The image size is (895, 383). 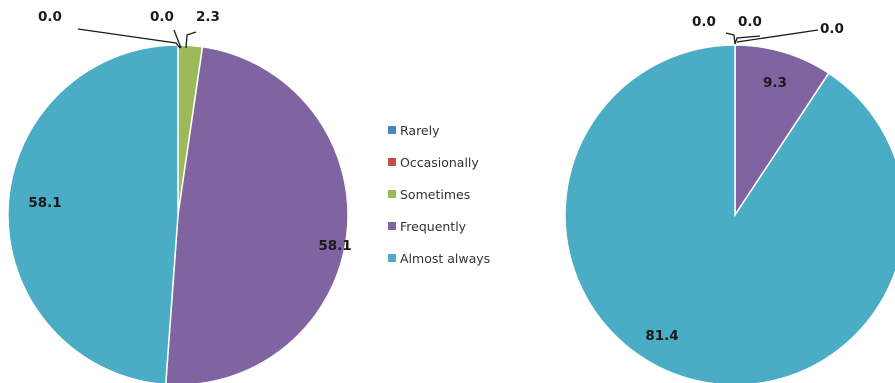 I want to click on legend-item-almost-always: Almost always, so click(x=439, y=258).